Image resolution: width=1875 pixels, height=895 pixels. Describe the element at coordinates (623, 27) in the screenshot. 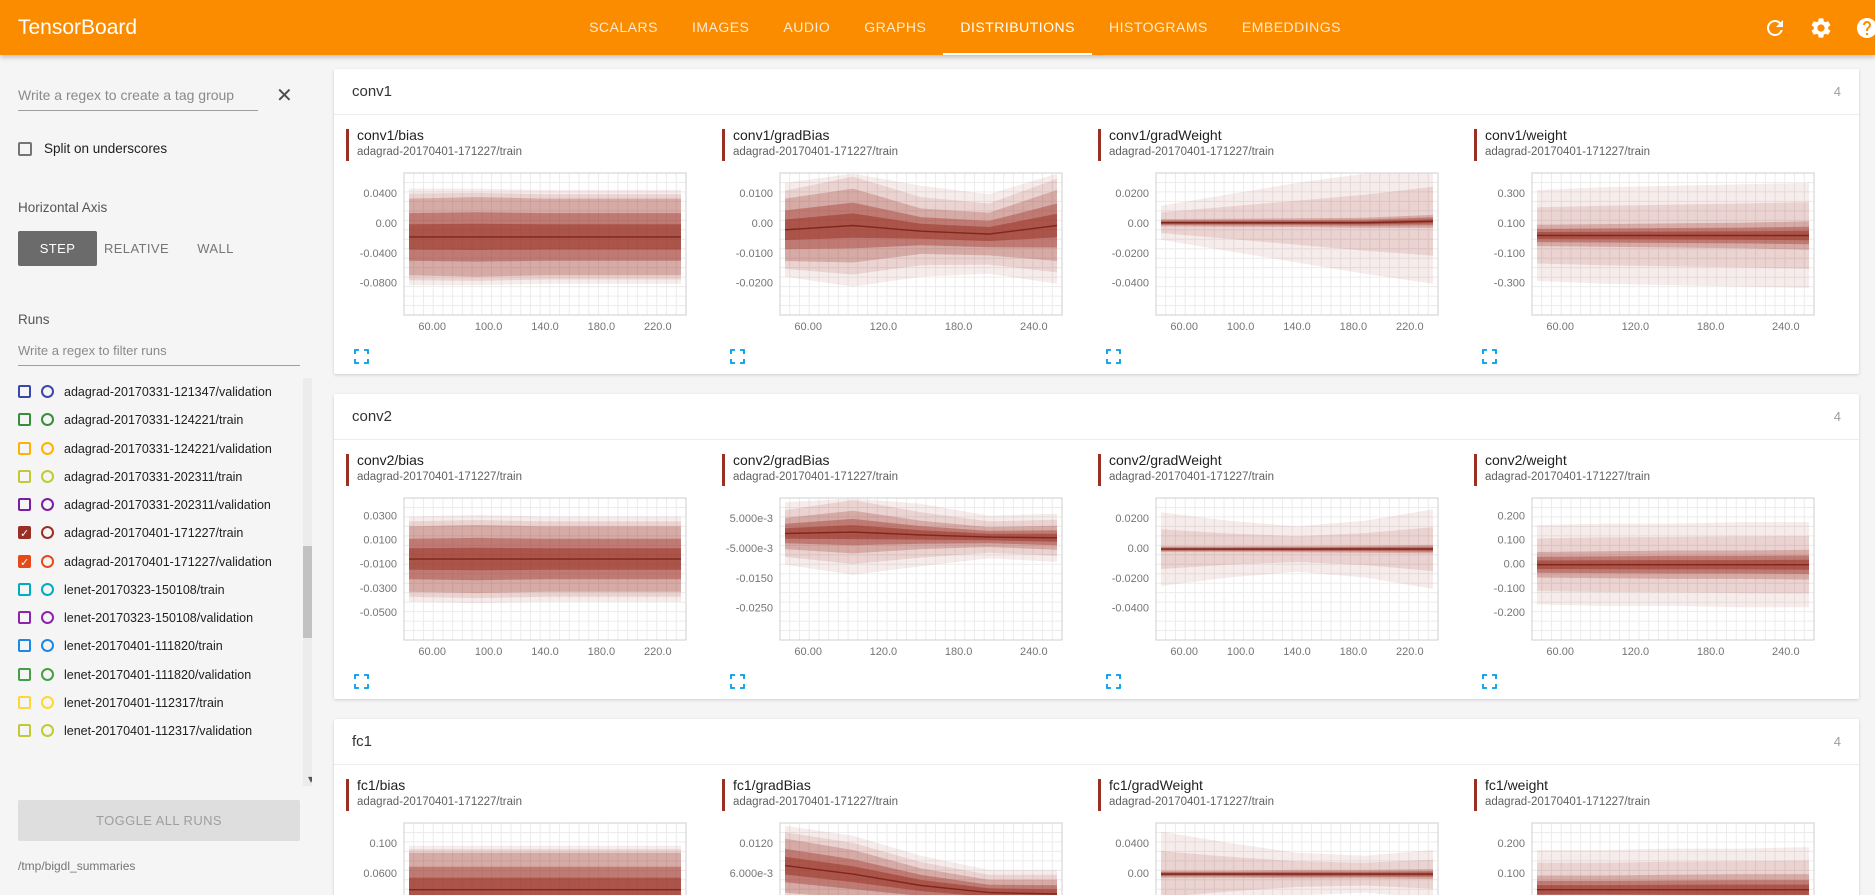

I see `tab-scalars: SCALARS` at that location.